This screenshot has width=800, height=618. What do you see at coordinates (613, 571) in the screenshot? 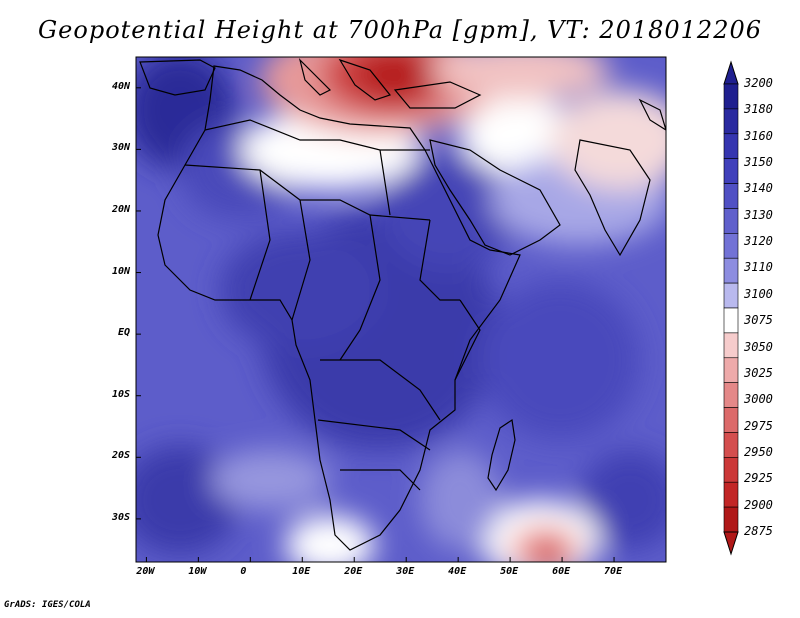
I see `x-tick-label: 70E` at bounding box center [613, 571].